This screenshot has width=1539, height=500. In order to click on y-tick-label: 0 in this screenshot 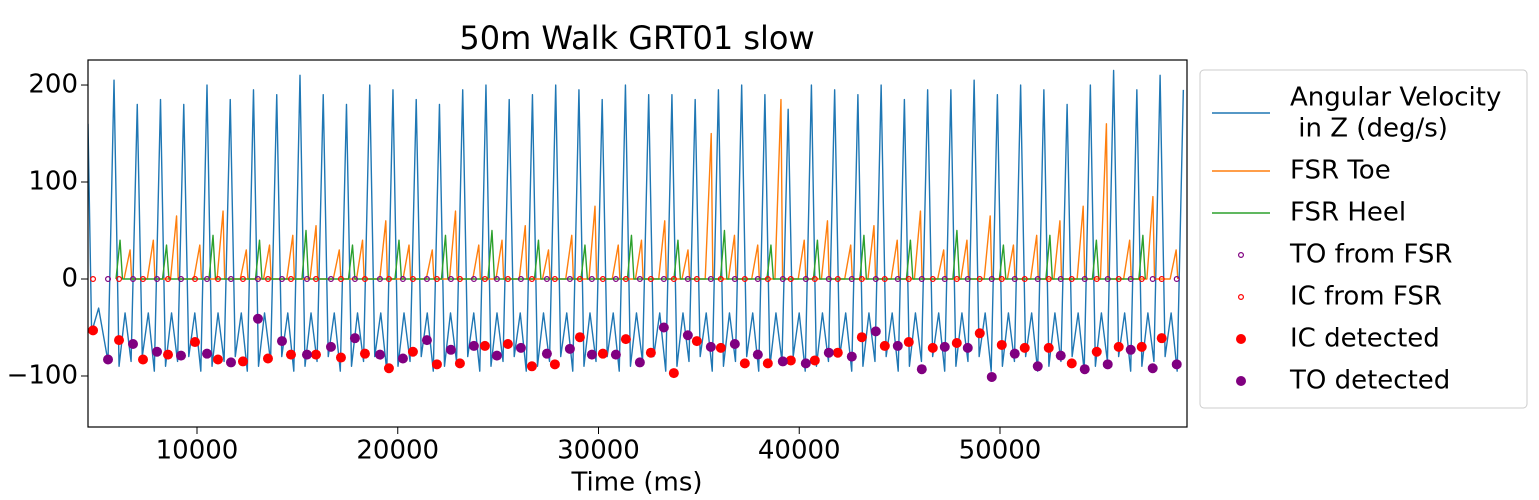, I will do `click(69, 278)`.